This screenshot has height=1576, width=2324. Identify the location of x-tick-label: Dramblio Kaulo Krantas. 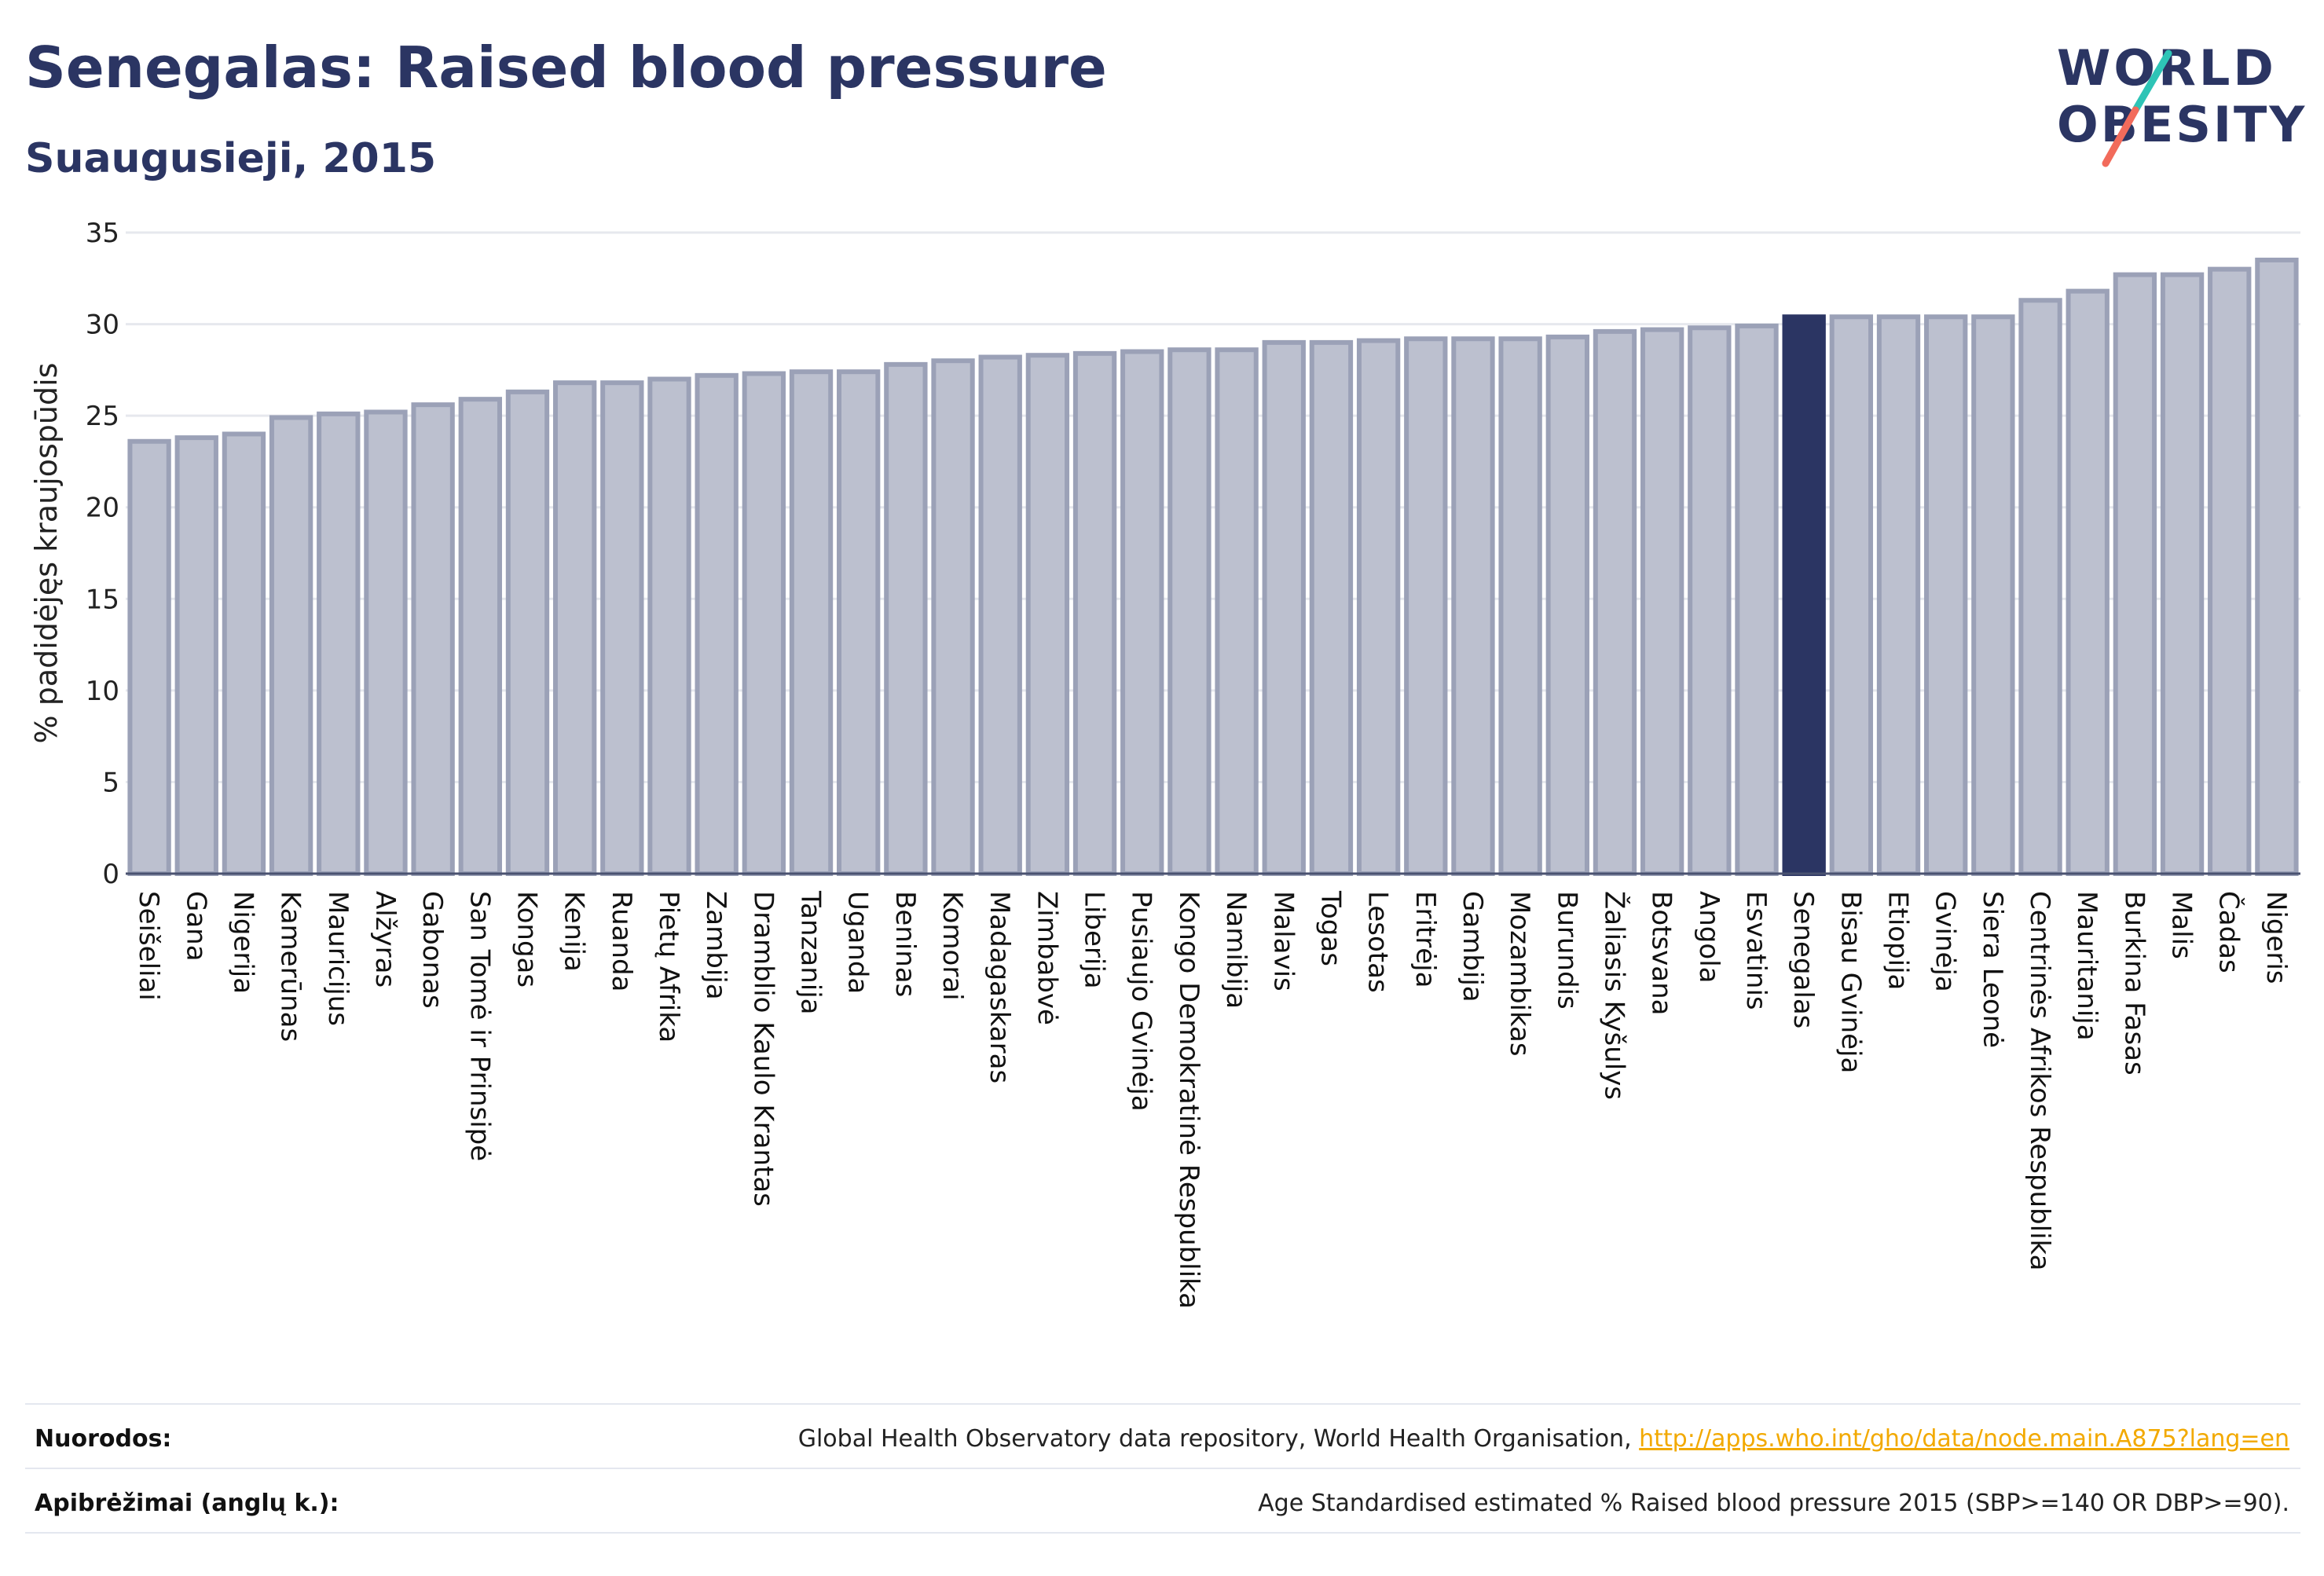
(763, 1049).